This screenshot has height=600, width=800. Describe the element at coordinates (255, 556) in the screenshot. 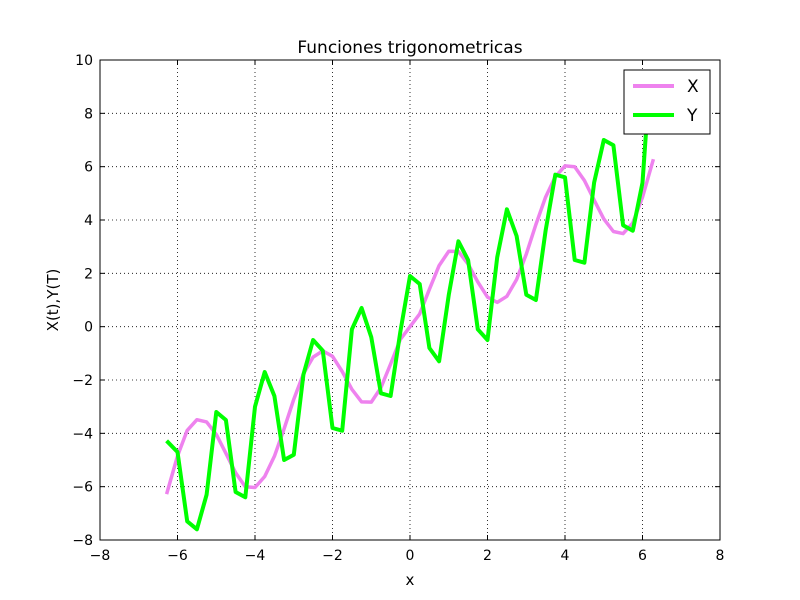

I see `x-tick-label: −4` at that location.